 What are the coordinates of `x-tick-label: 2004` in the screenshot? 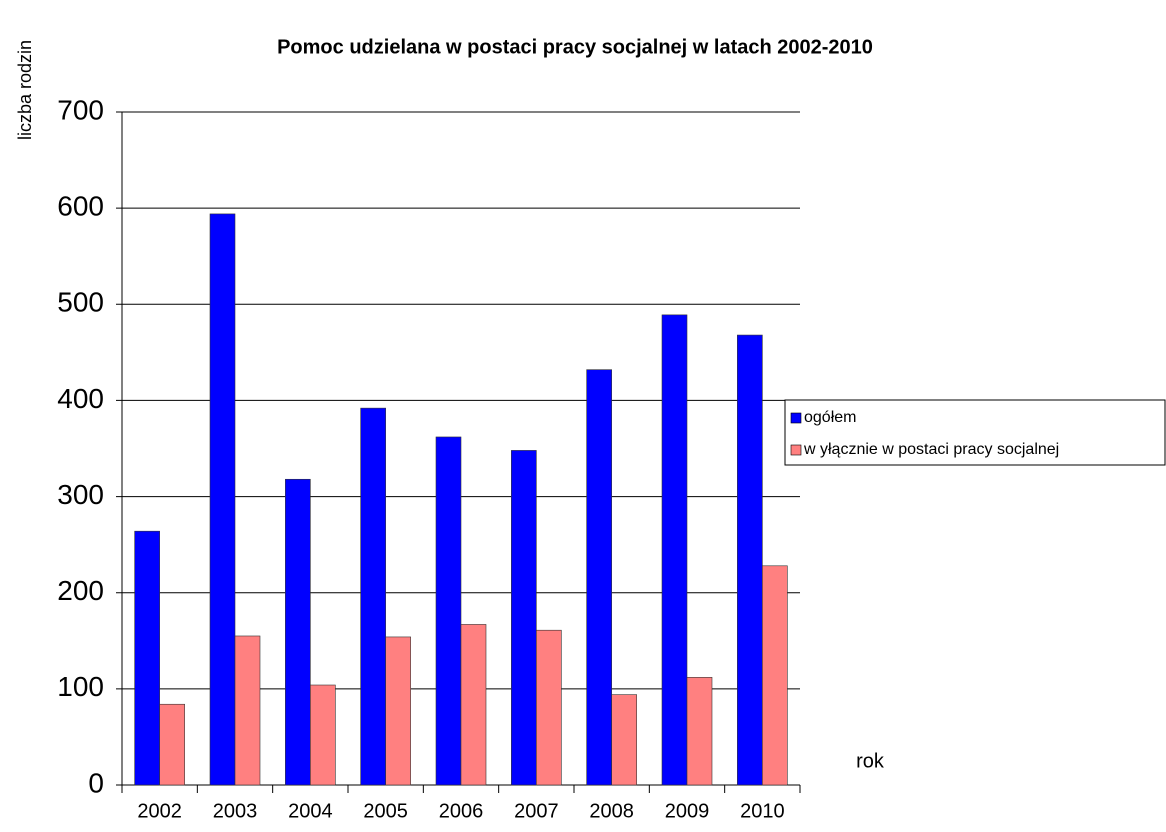 It's located at (310, 811).